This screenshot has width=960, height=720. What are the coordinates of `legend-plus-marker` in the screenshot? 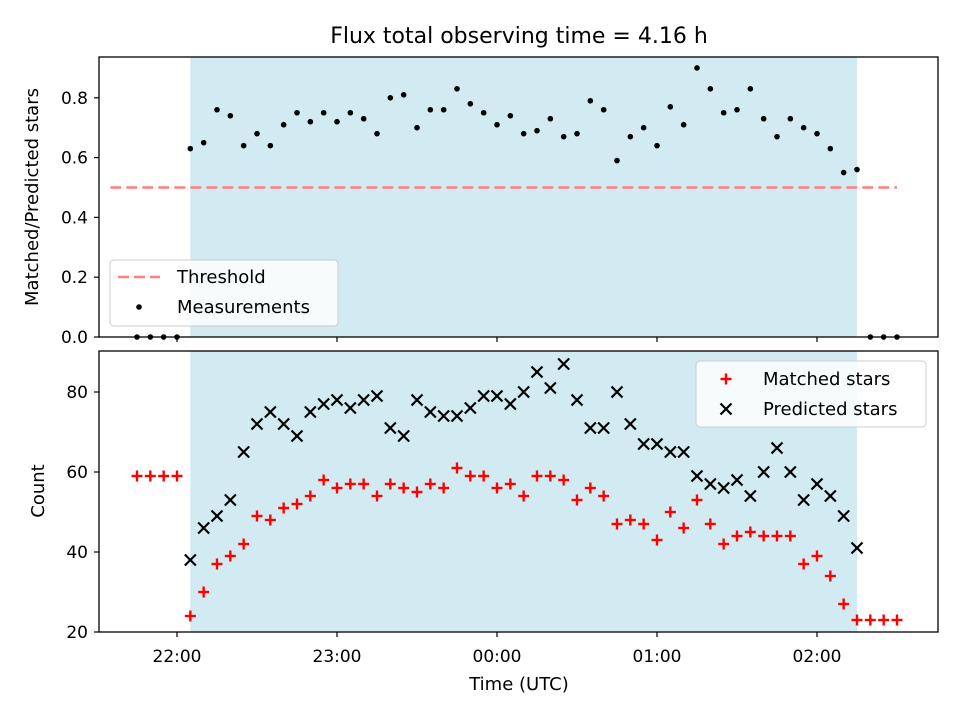 It's located at (726, 379).